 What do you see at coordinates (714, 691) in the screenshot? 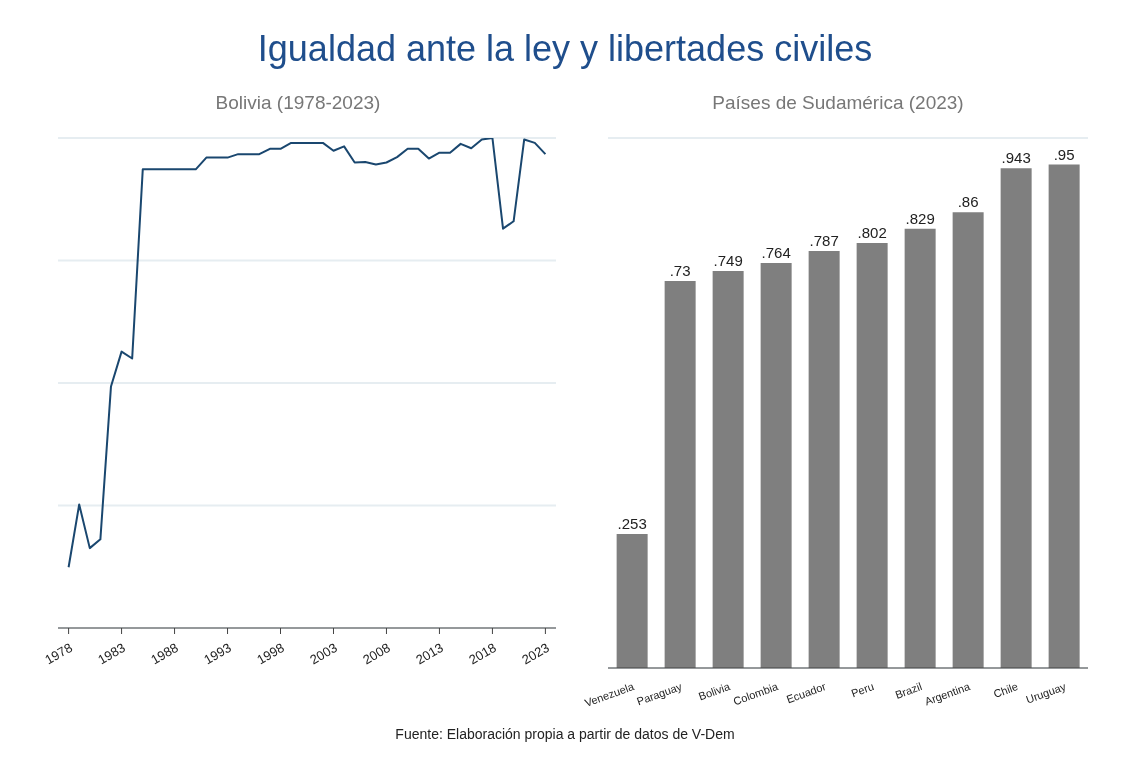
I see `x-tick-label: Bolivia` at bounding box center [714, 691].